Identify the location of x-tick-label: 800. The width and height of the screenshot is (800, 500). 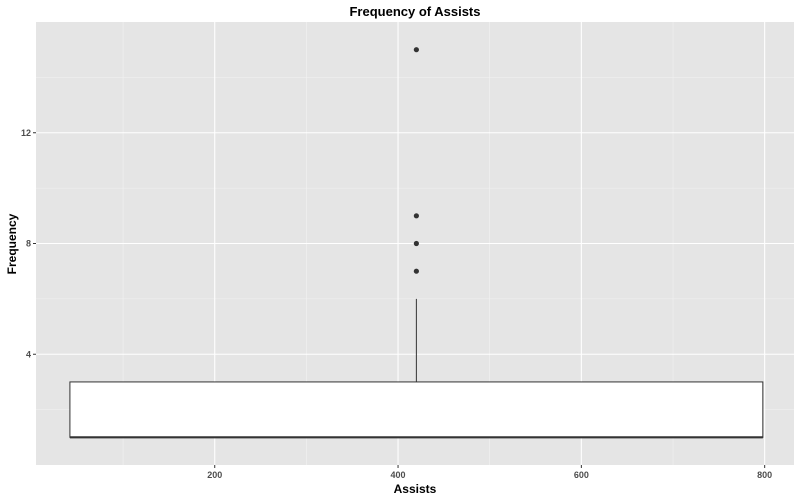
(764, 475).